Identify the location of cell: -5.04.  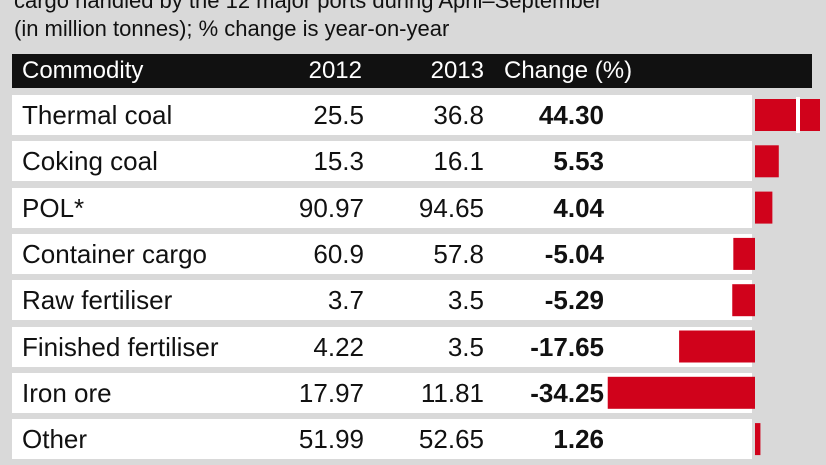
(574, 253).